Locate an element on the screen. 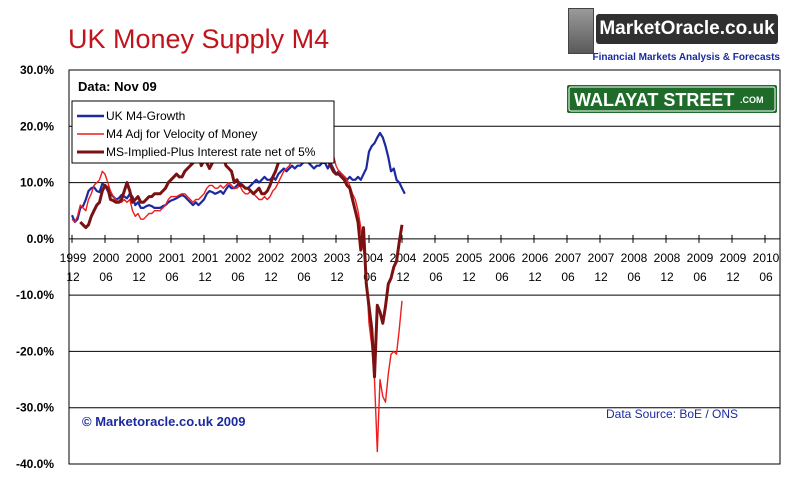  sign-suffix: .COM is located at coordinates (752, 100).